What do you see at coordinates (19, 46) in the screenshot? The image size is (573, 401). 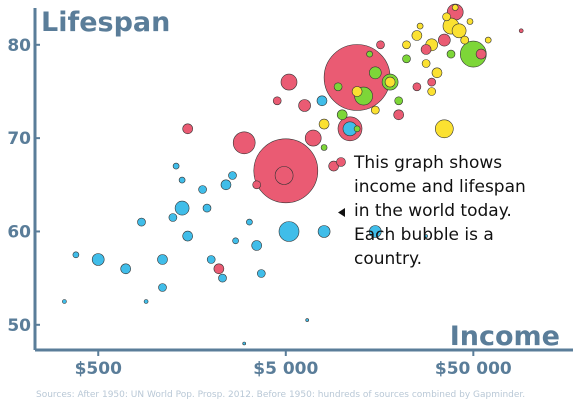 I see `y-tick-label: 80` at bounding box center [19, 46].